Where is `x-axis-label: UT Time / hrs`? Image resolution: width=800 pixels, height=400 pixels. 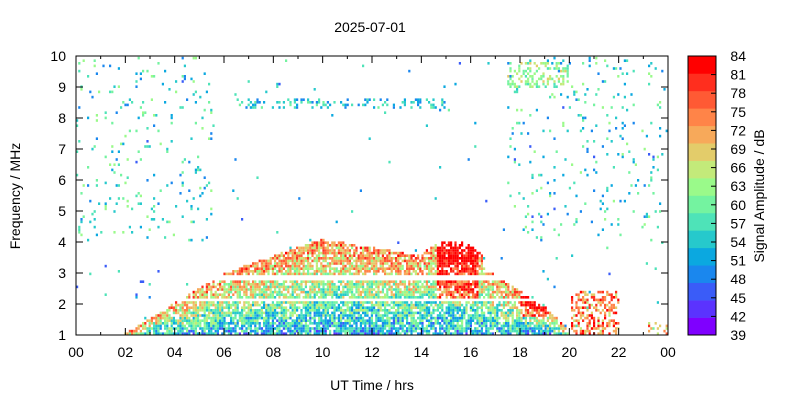 x-axis-label: UT Time / hrs is located at coordinates (372, 385).